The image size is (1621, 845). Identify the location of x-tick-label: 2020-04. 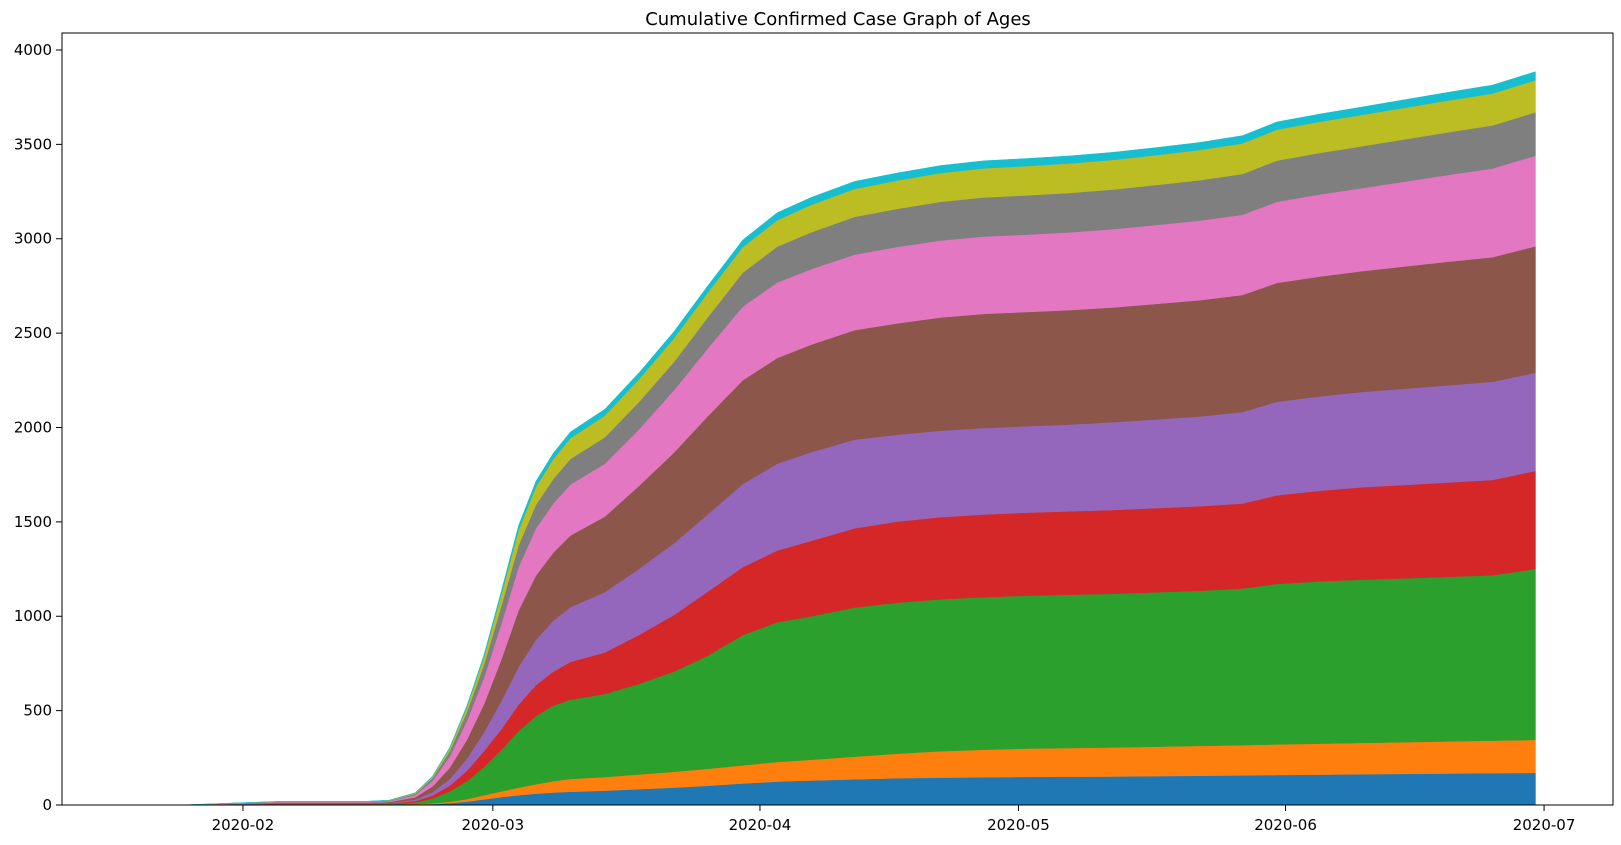
(760, 825).